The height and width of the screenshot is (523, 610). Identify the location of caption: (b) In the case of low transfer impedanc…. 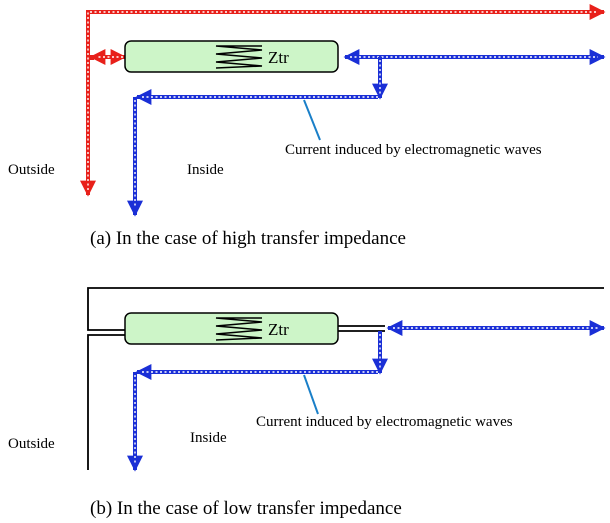
(246, 508).